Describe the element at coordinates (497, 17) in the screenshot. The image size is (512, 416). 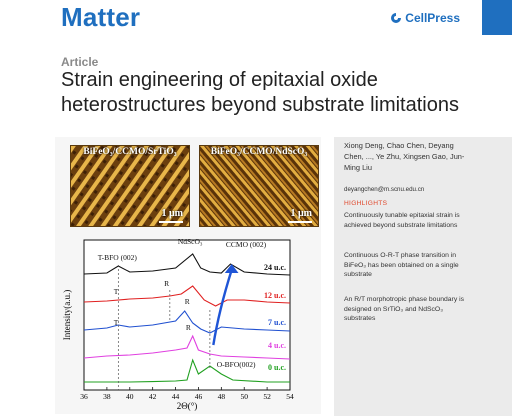
I see `brand-color-bar` at that location.